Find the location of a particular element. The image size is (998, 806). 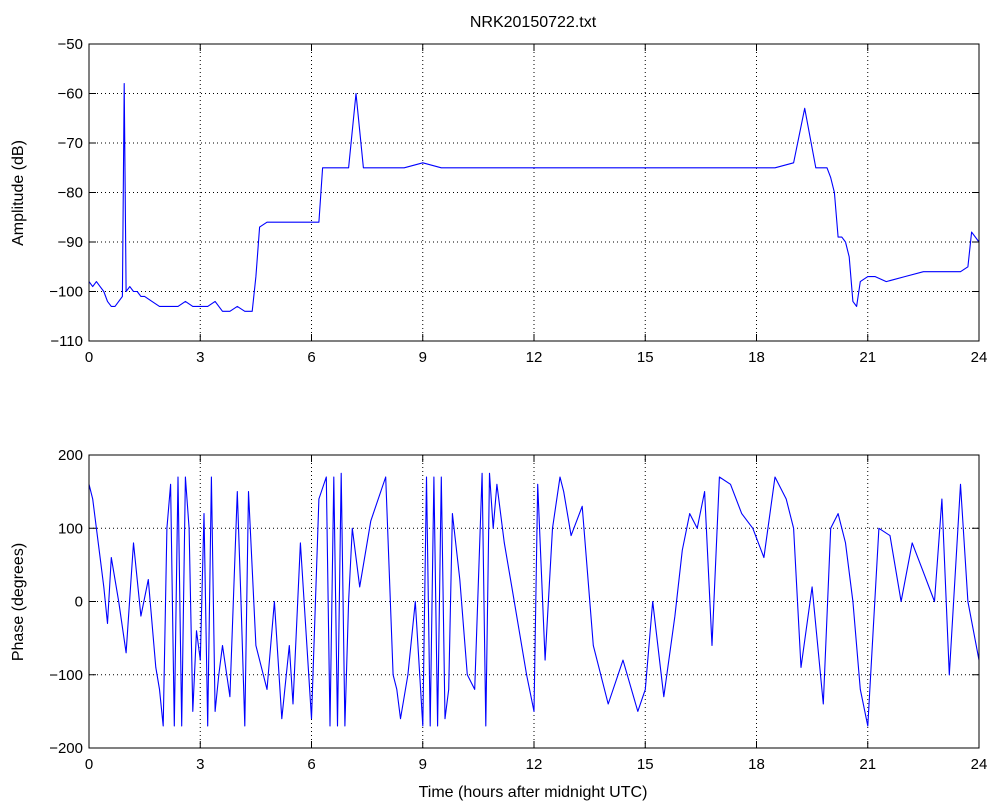

amplitude-y-axis-label: Amplitude (dB) is located at coordinates (18, 193).